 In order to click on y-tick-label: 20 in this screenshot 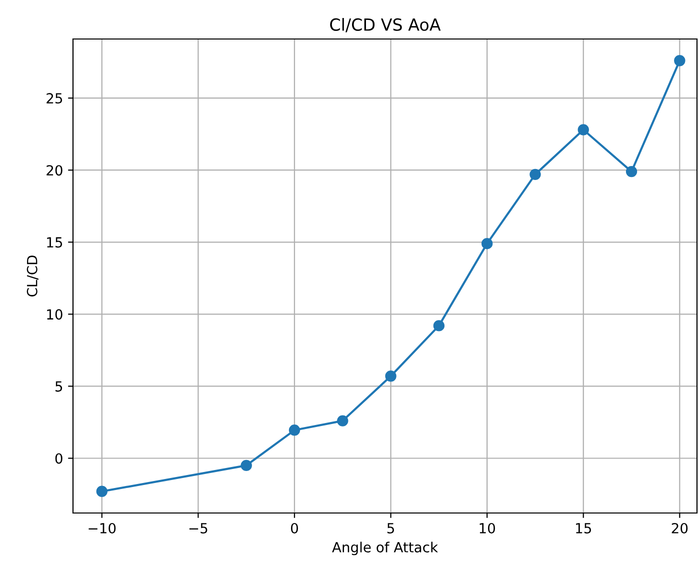, I will do `click(54, 170)`.